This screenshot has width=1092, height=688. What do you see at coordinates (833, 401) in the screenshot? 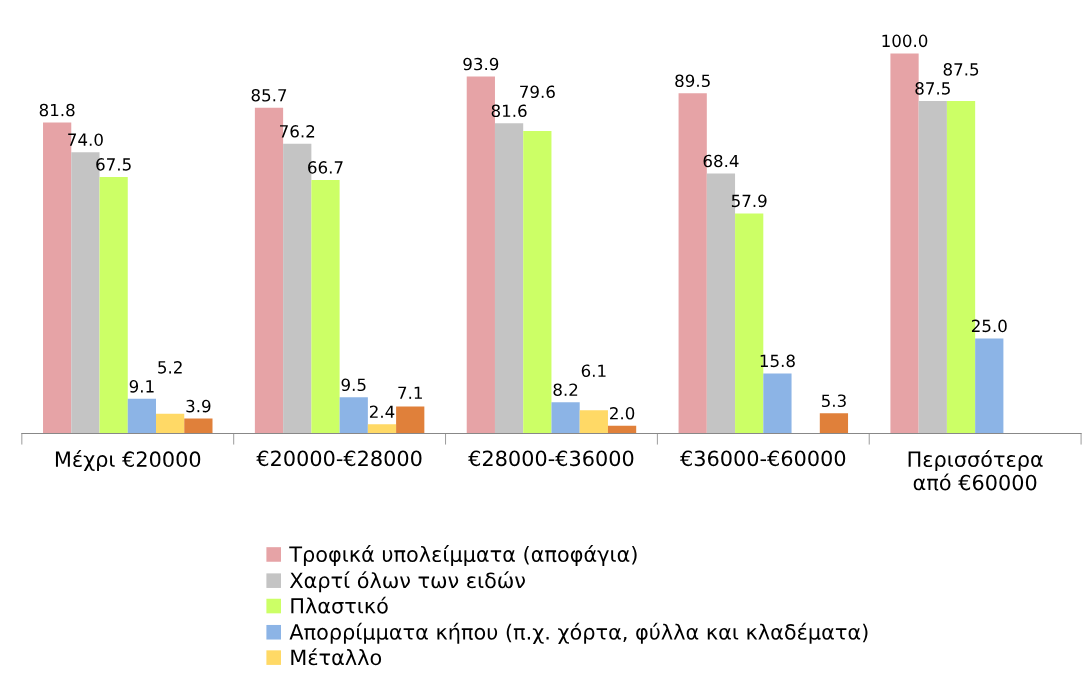
I see `data-label: 5.3` at bounding box center [833, 401].